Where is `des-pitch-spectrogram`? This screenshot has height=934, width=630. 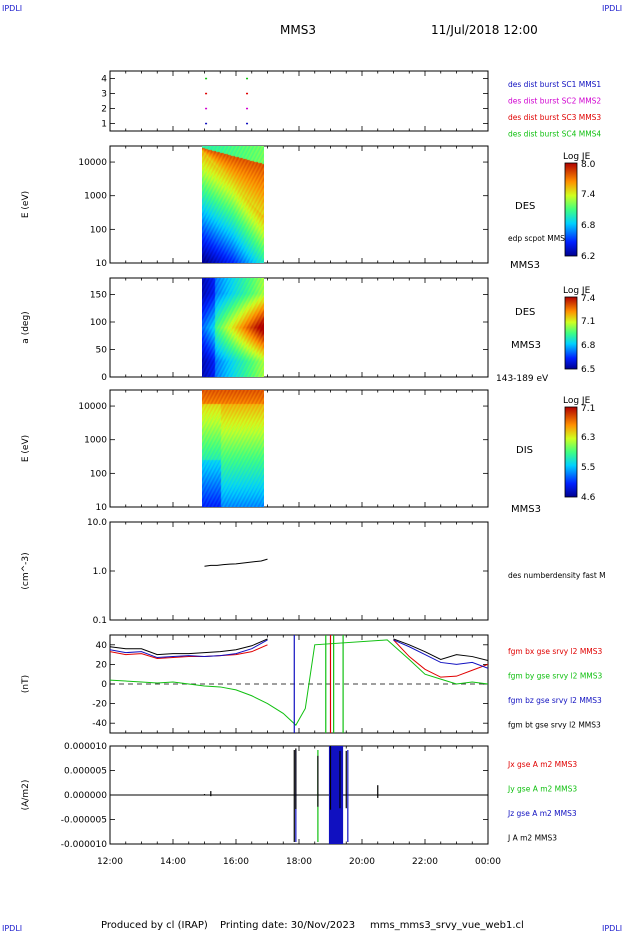 des-pitch-spectrogram is located at coordinates (233, 327).